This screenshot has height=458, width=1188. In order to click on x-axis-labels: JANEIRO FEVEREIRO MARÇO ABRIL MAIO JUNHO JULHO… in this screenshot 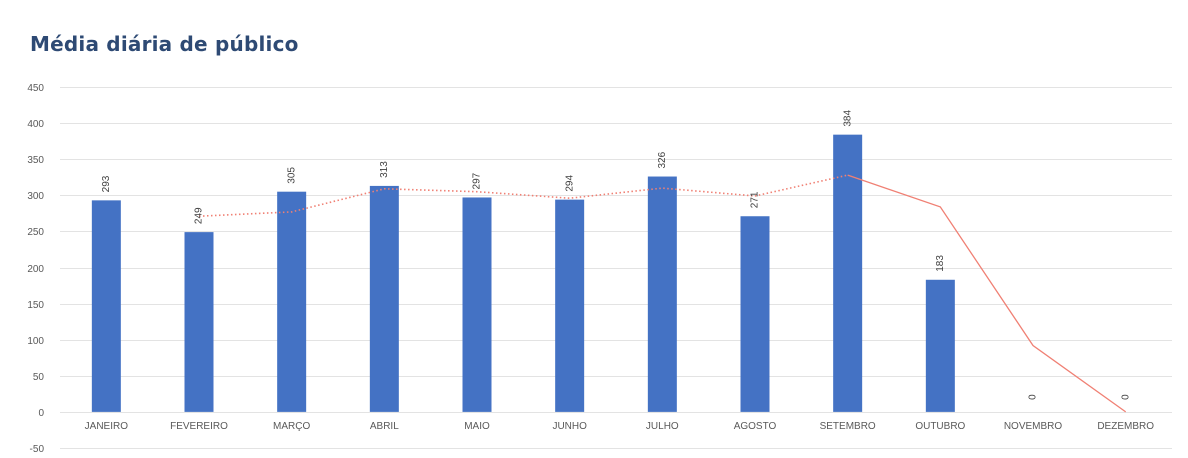, I will do `click(620, 426)`.